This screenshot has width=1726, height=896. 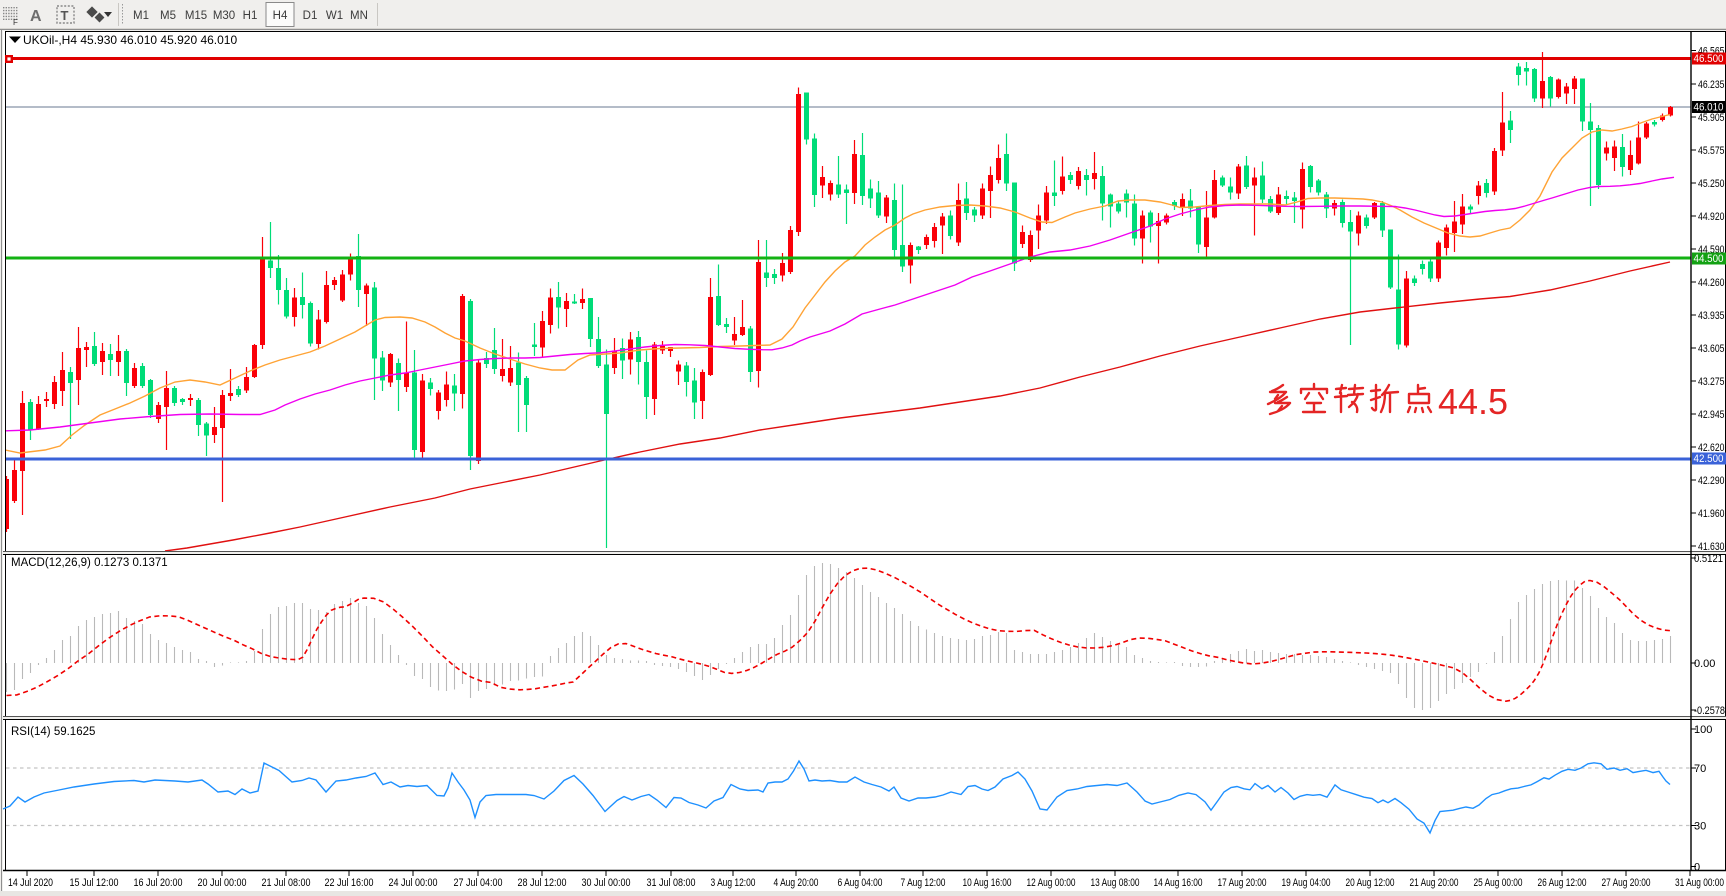 I want to click on svg-text: 43.605, so click(x=1711, y=349).